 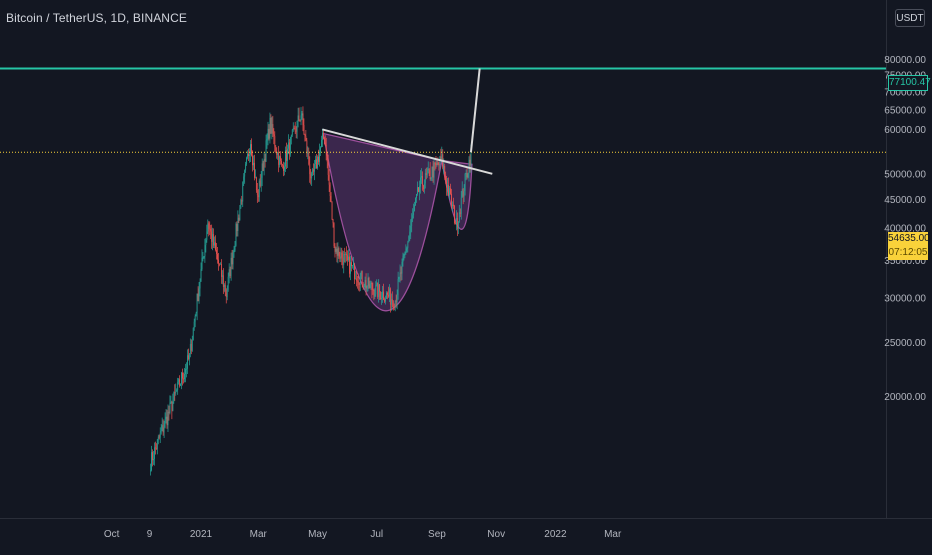 What do you see at coordinates (96, 18) in the screenshot?
I see `symbol-title: Bitcoin / TetherUS, 1D, BINANCE` at bounding box center [96, 18].